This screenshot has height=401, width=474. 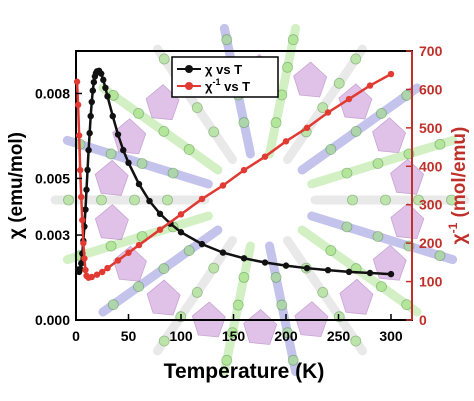 What do you see at coordinates (423, 320) in the screenshot?
I see `y-right-tick-label: 0` at bounding box center [423, 320].